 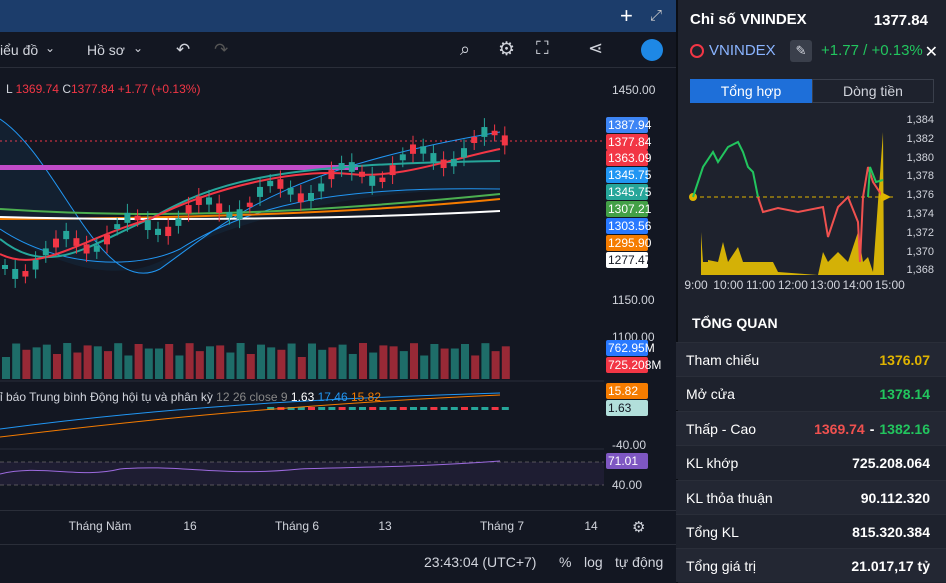 I want to click on macd-line, so click(x=250, y=411).